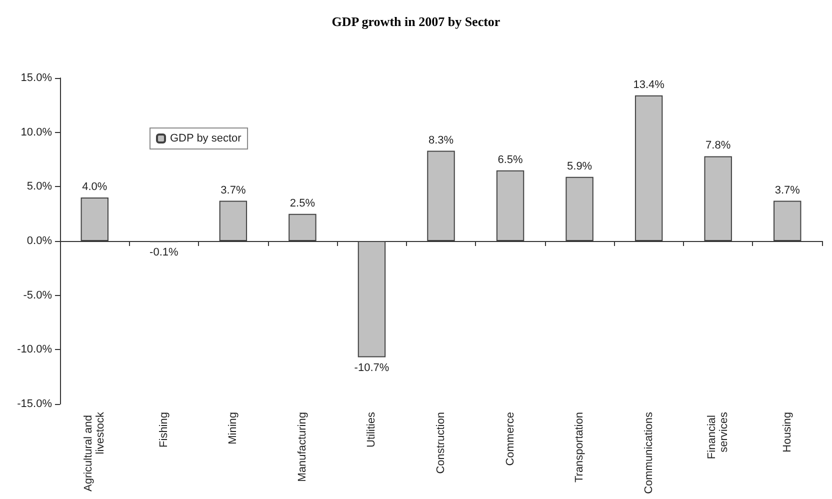 The width and height of the screenshot is (832, 499). Describe the element at coordinates (37, 295) in the screenshot. I see `y-tick-label: -5.0%` at that location.